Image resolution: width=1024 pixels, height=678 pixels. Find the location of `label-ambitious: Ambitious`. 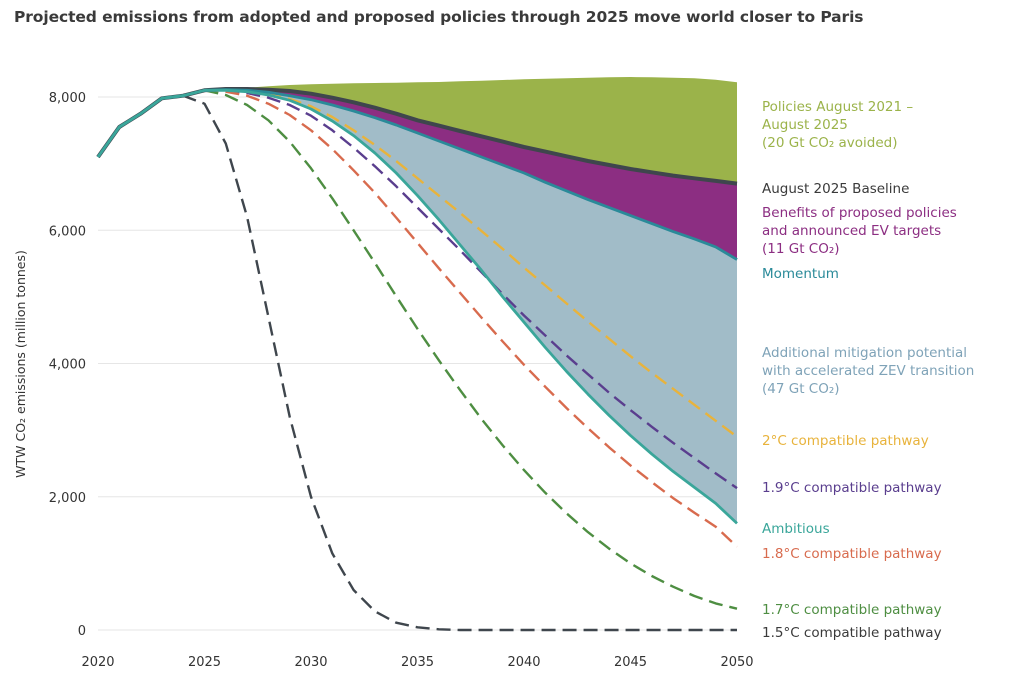

label-ambitious: Ambitious is located at coordinates (796, 529).